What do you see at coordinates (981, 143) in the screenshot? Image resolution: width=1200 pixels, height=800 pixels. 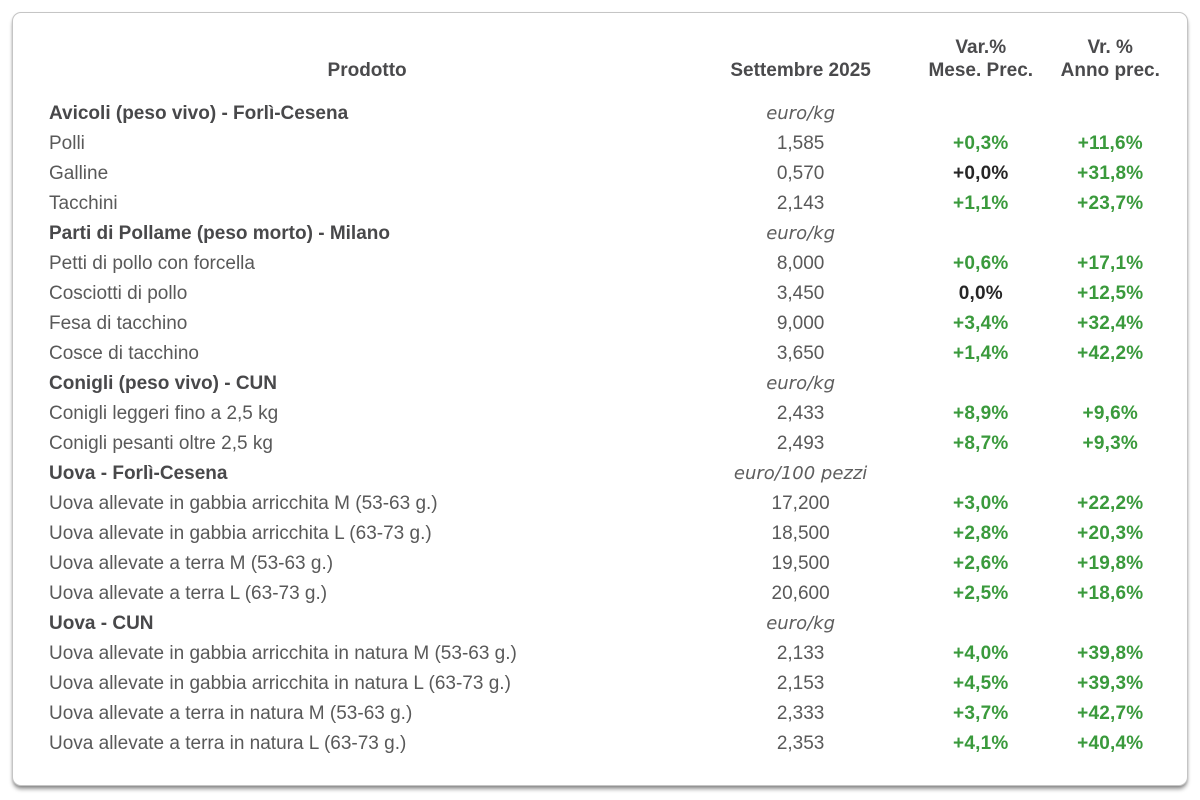 I see `var-month-prev-value: +0,3%` at bounding box center [981, 143].